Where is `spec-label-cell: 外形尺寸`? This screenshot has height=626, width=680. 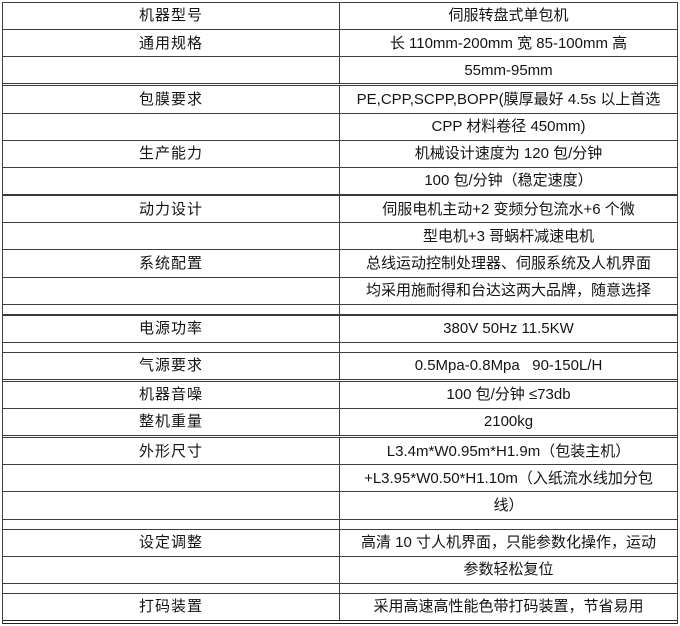
spec-label-cell: 外形尺寸 is located at coordinates (171, 451).